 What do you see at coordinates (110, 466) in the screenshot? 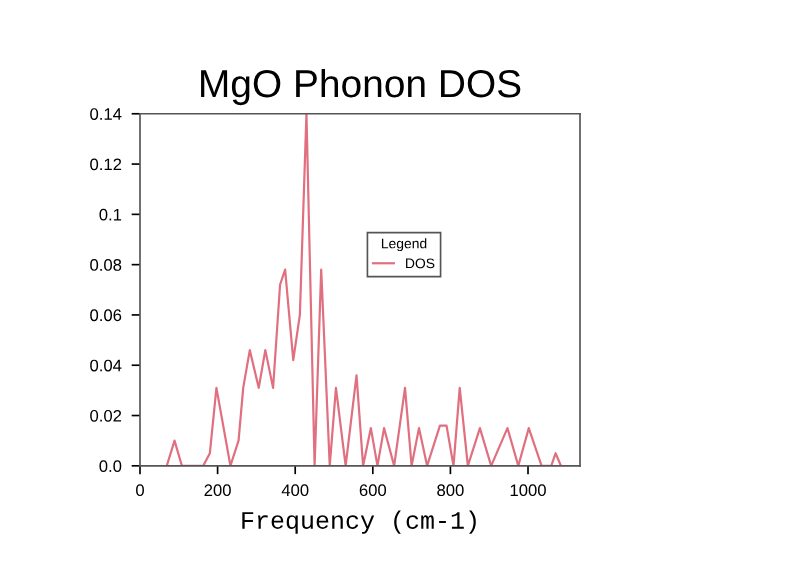
I see `y-tick-label: 0.0` at bounding box center [110, 466].